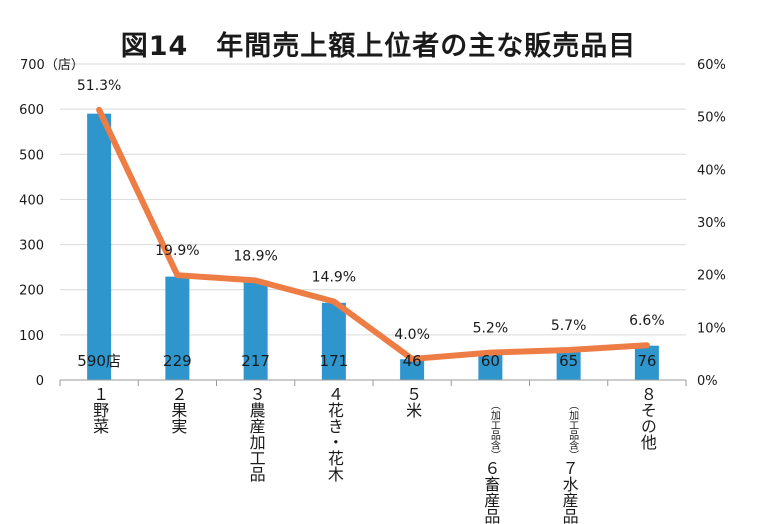 The image size is (757, 524). Describe the element at coordinates (31, 110) in the screenshot. I see `left-axis-tick-label: 600` at that location.